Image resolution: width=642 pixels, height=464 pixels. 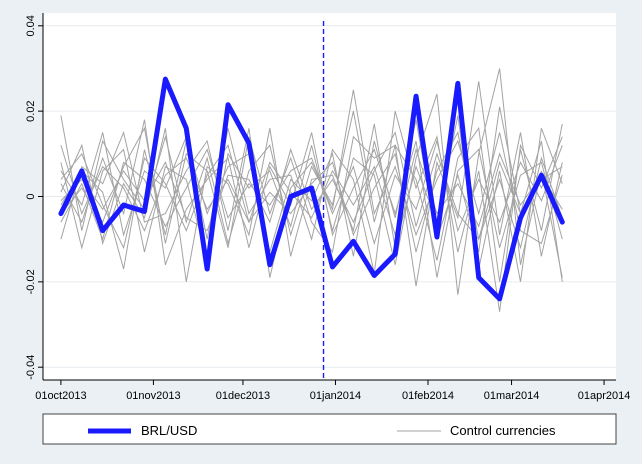 What do you see at coordinates (335, 396) in the screenshot?
I see `x-tick-label: 01jan2014` at bounding box center [335, 396].